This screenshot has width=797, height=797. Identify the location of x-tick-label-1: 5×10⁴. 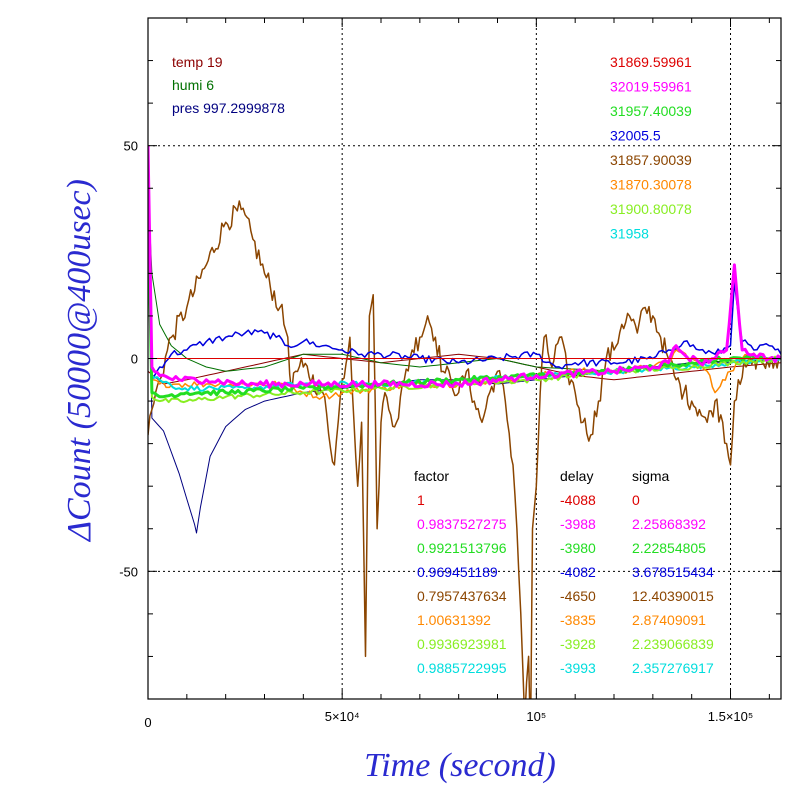
(342, 716).